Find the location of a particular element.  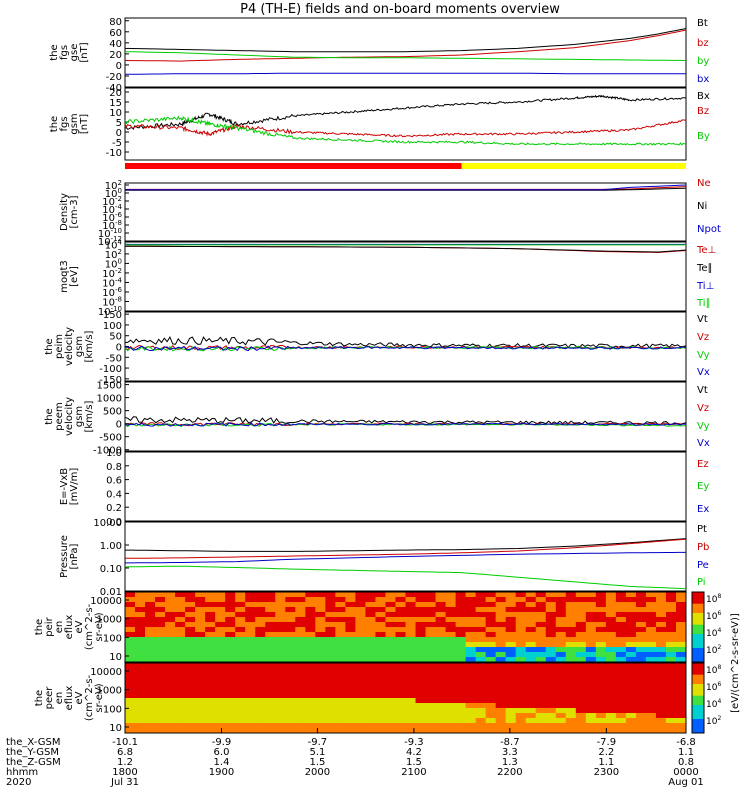

y-axis-label: gsm is located at coordinates (79, 416).